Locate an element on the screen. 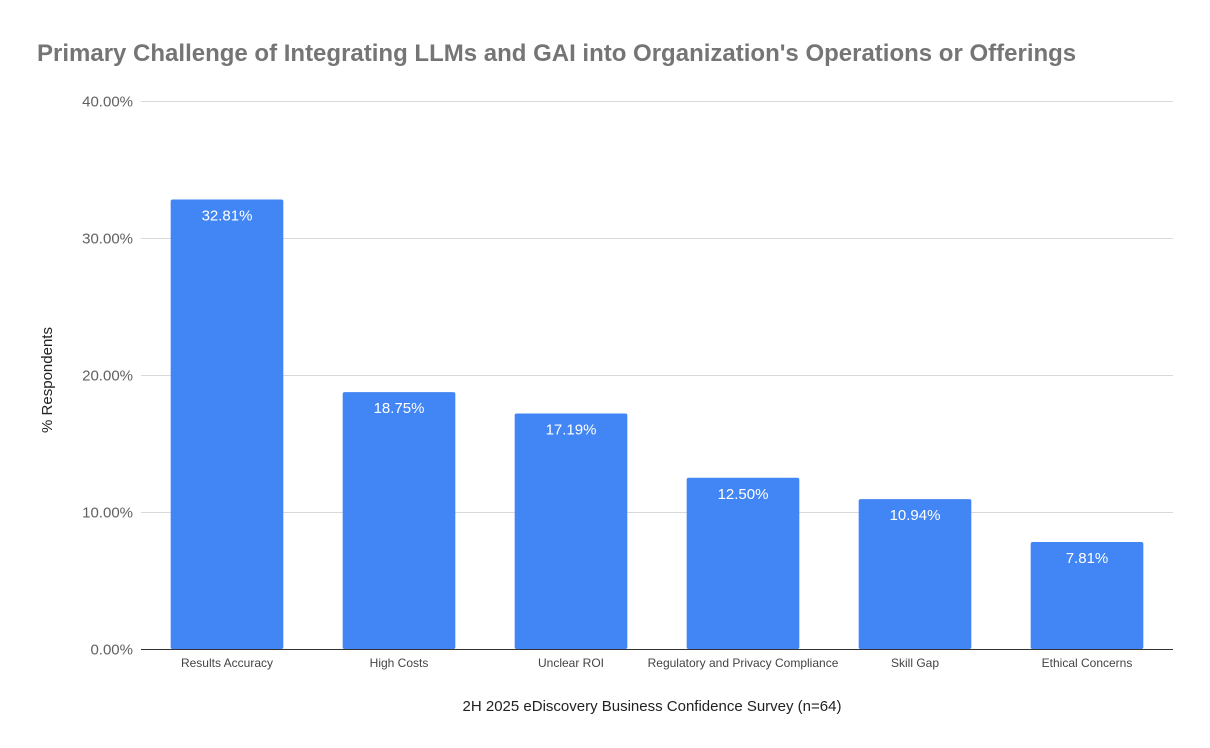 This screenshot has height=748, width=1210. y-tick-label: 20.00% is located at coordinates (107, 376).